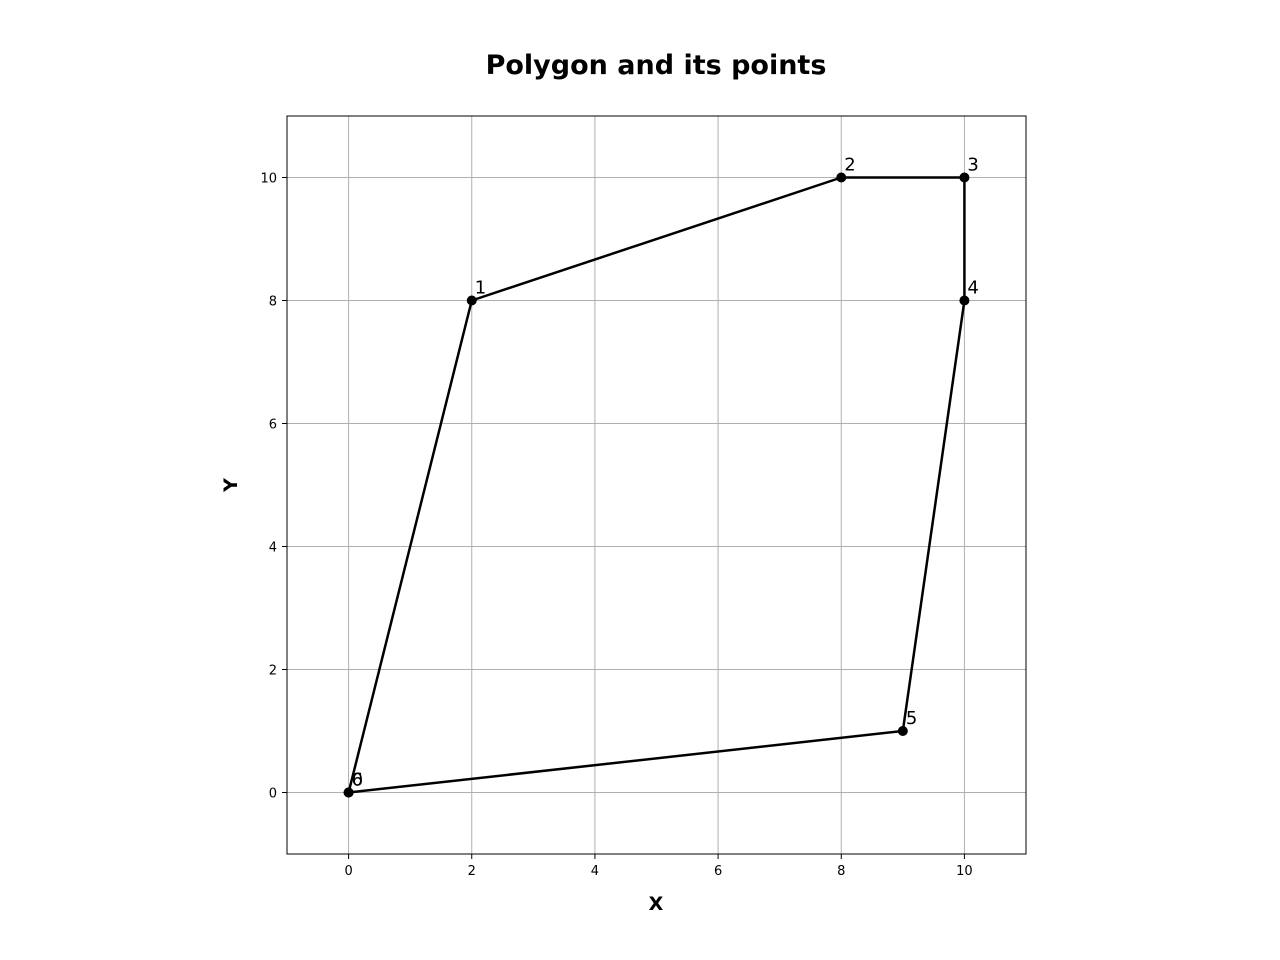 This screenshot has width=1280, height=960. I want to click on vertex-label: 0, so click(357, 780).